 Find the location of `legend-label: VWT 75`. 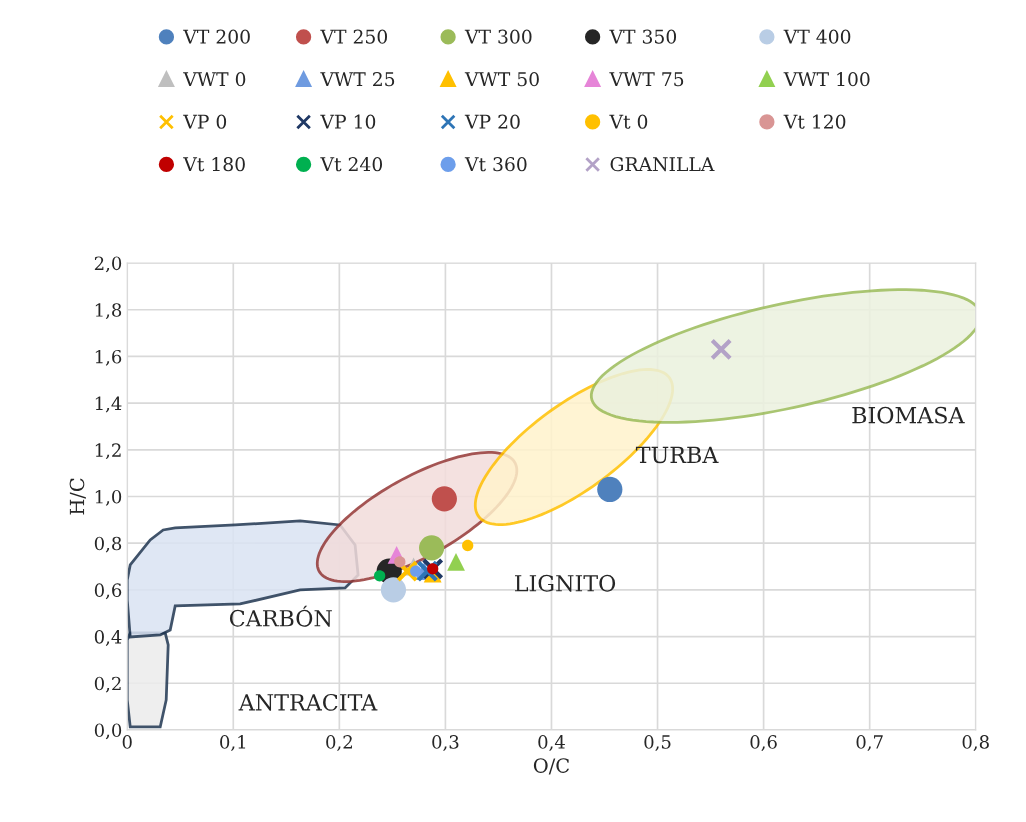

legend-label: VWT 75 is located at coordinates (646, 79).